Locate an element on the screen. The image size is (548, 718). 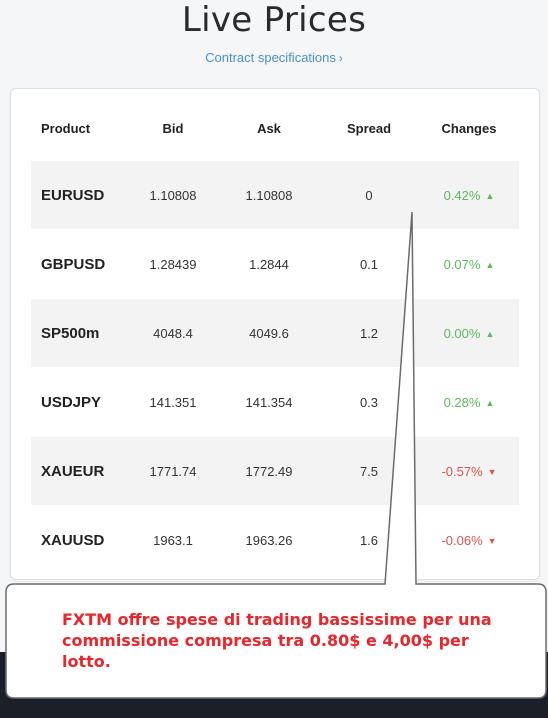
cell-change: -0.57% ▼ is located at coordinates (469, 471).